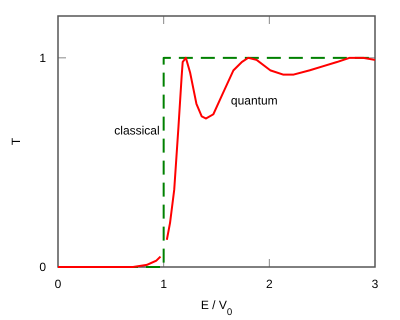  Describe the element at coordinates (375, 284) in the screenshot. I see `x-tick-label: 3` at that location.